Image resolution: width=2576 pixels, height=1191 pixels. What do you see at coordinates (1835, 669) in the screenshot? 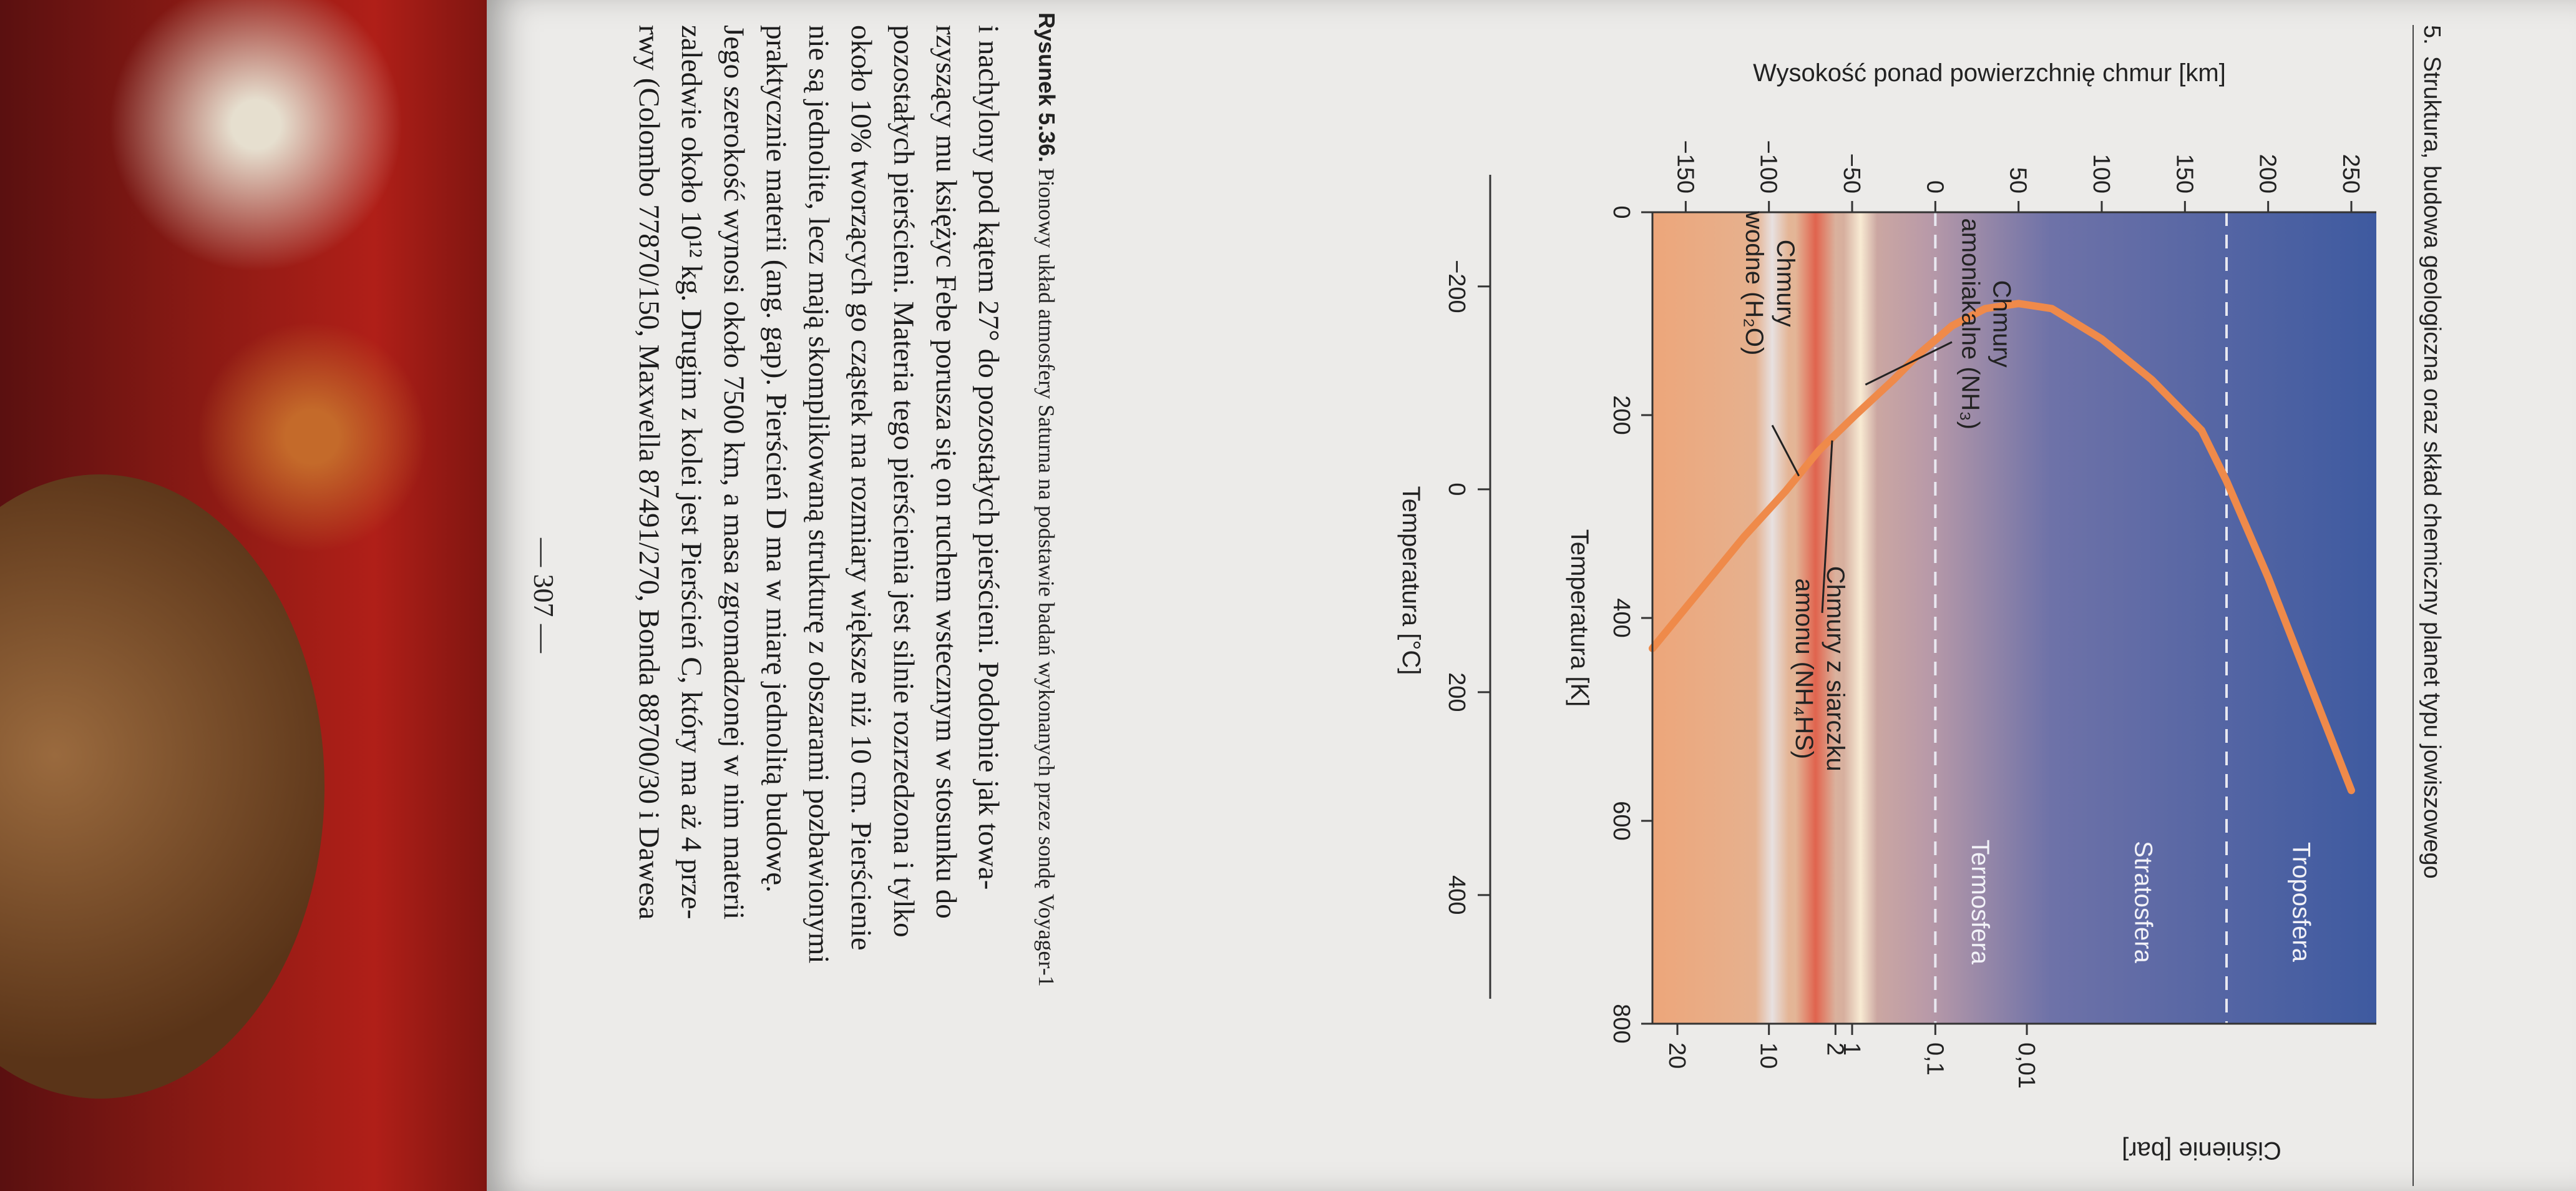
I see `ammonium-cloud-label: Chmury z siarczku` at bounding box center [1835, 669].